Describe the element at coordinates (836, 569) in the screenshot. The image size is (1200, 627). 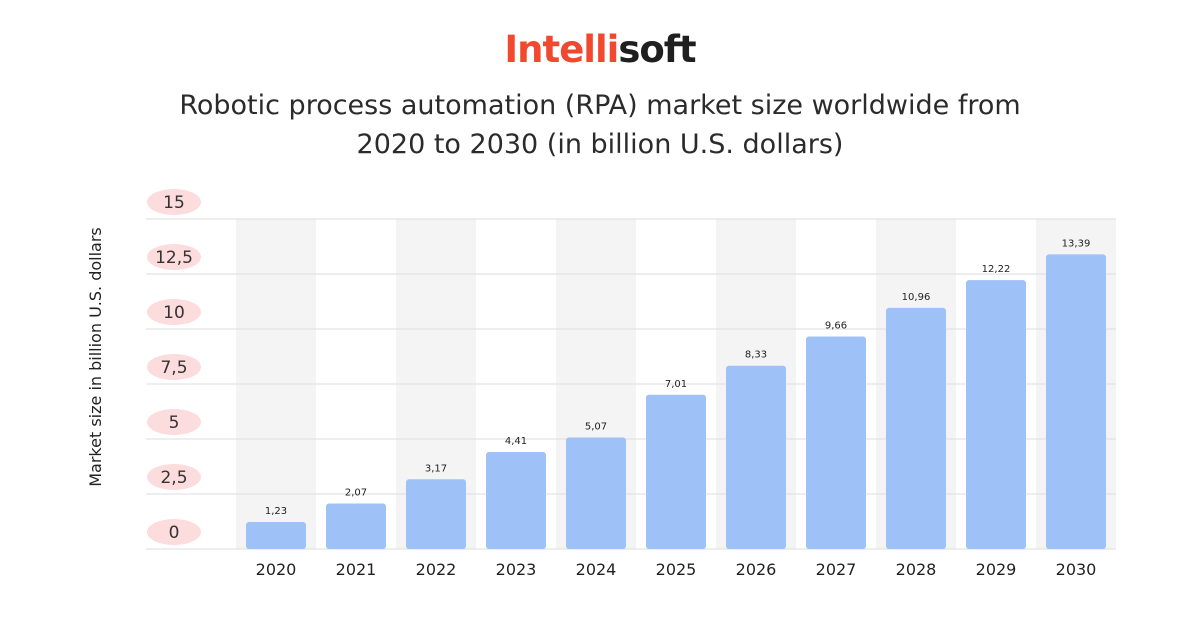
I see `x-tick-label-2027: 2027` at that location.